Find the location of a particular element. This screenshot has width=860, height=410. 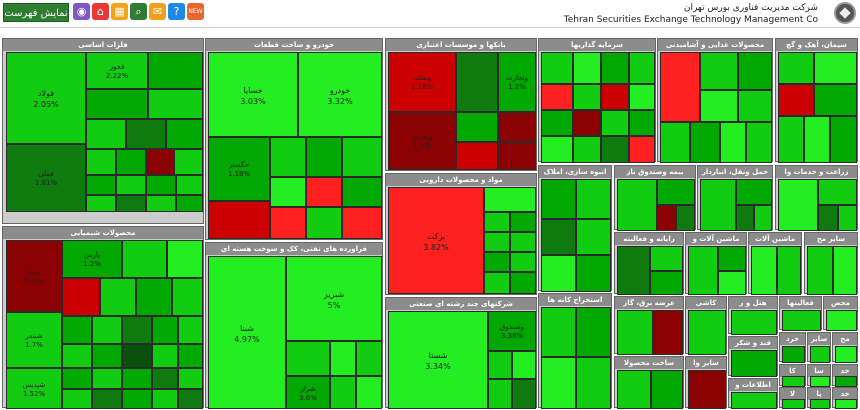

home-icon: ⌂ is located at coordinates (100, 11).